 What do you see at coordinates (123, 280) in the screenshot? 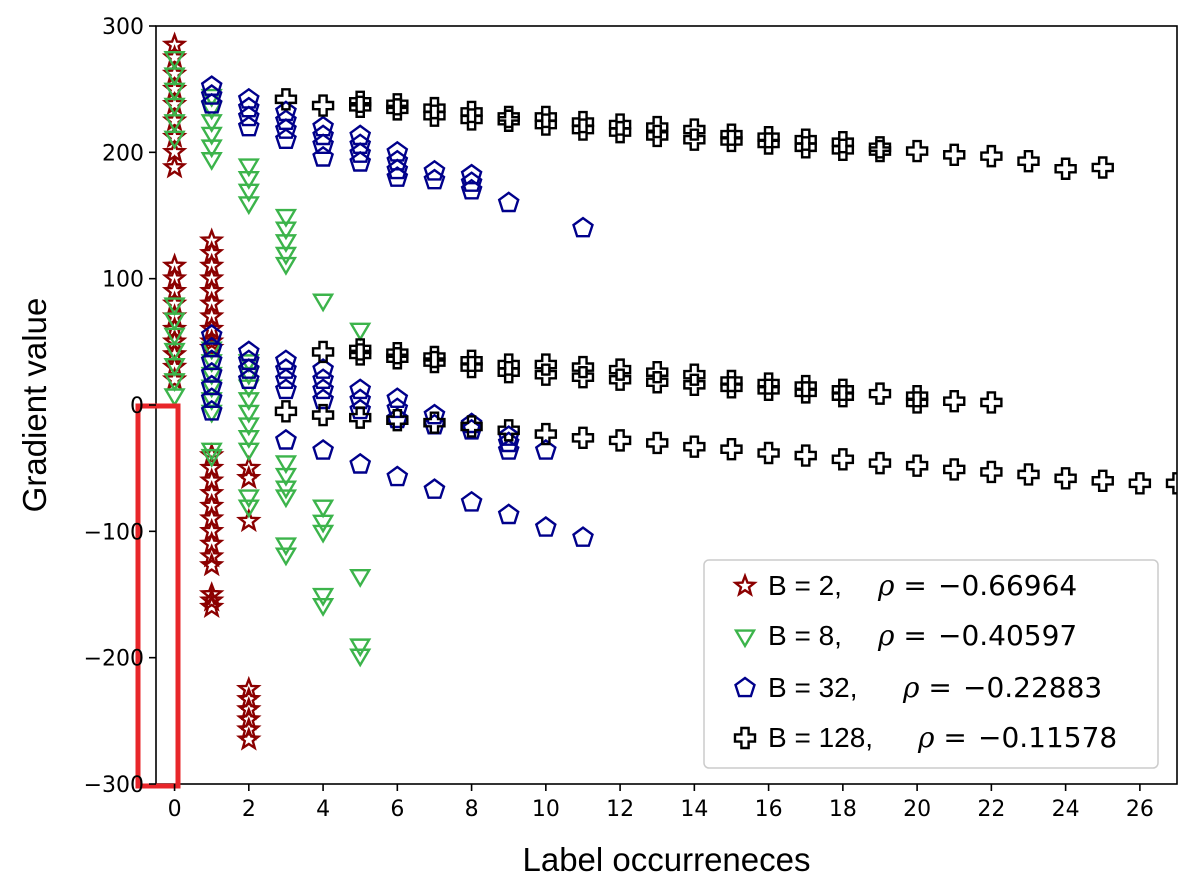
I see `y-tick-label: 100` at bounding box center [123, 280].